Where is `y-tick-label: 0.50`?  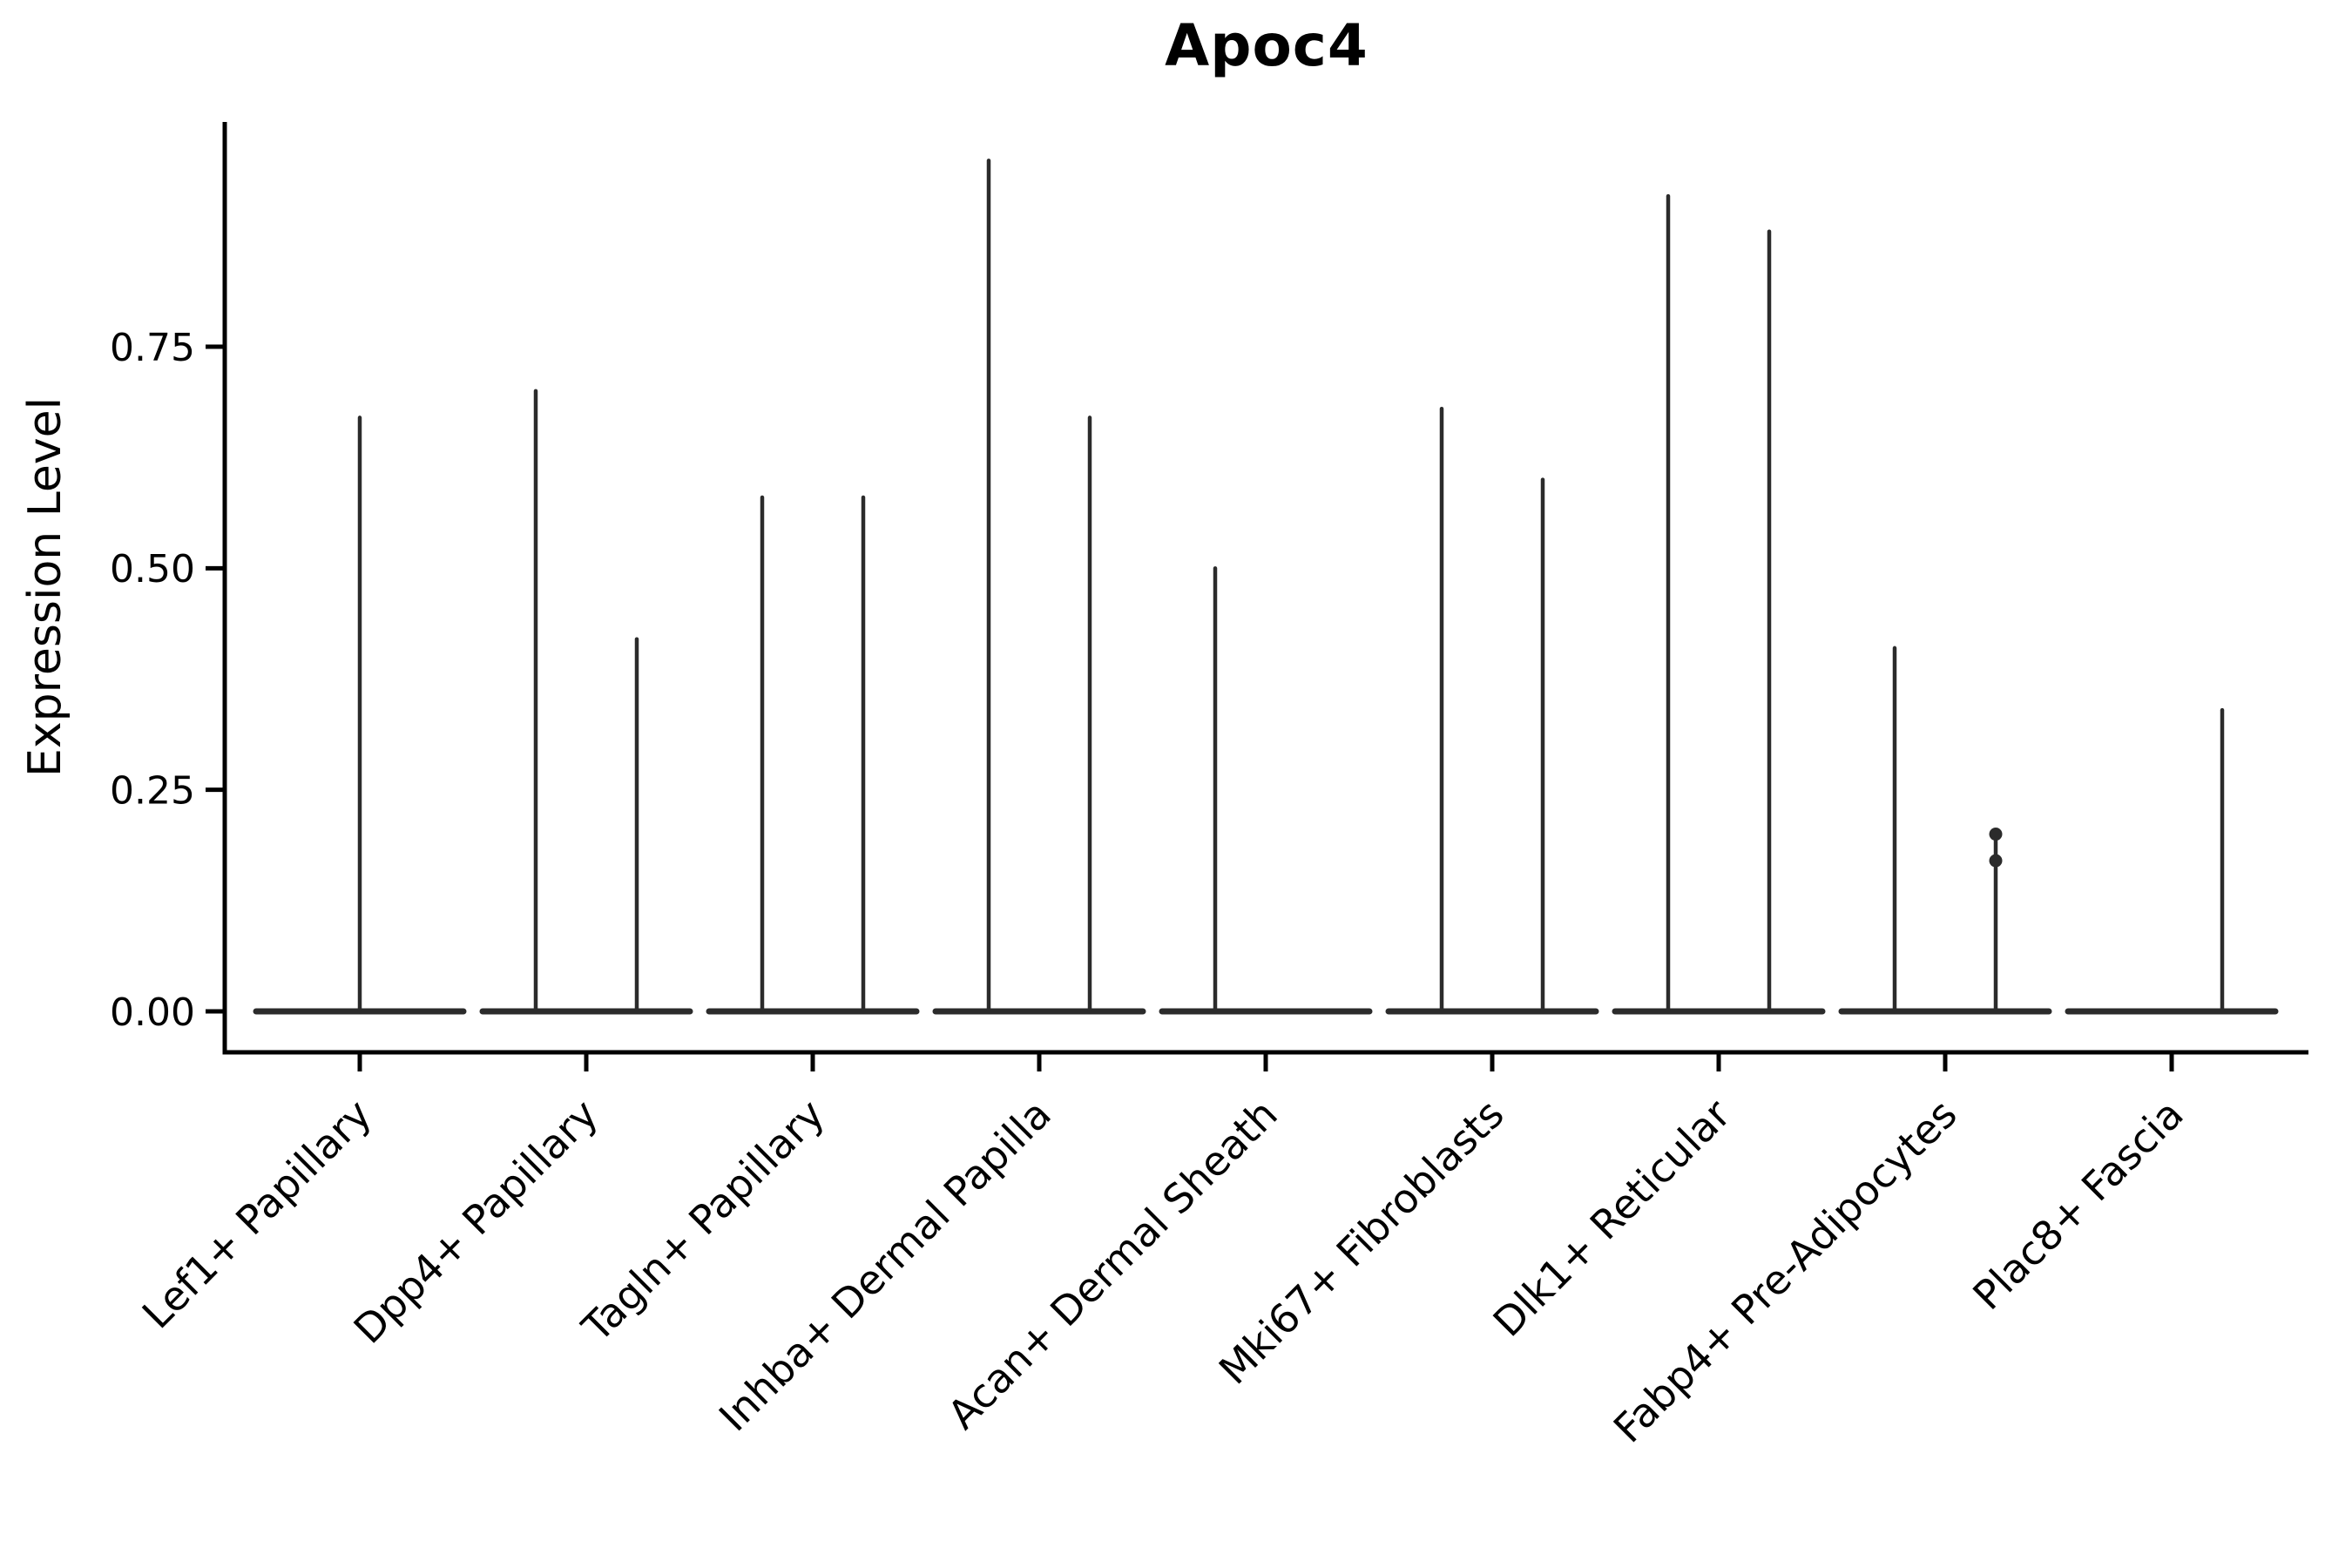
y-tick-label: 0.50 is located at coordinates (152, 569).